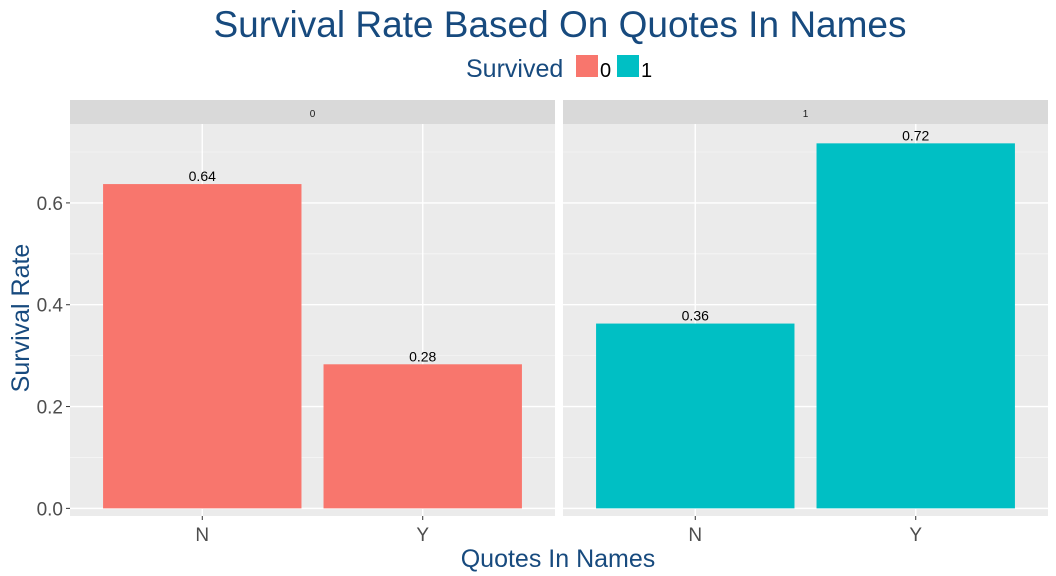  What do you see at coordinates (695, 416) in the screenshot?
I see `bar-1-N` at bounding box center [695, 416].